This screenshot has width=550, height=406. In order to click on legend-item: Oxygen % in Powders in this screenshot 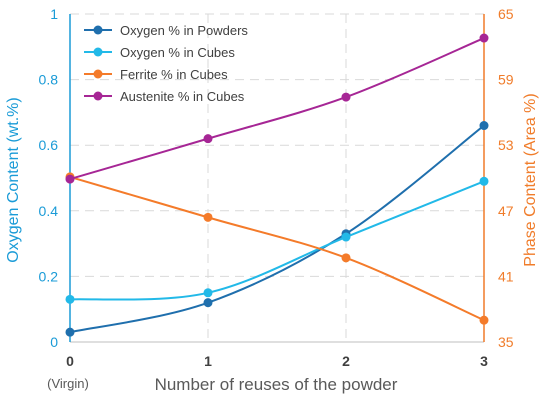, I will do `click(166, 30)`.